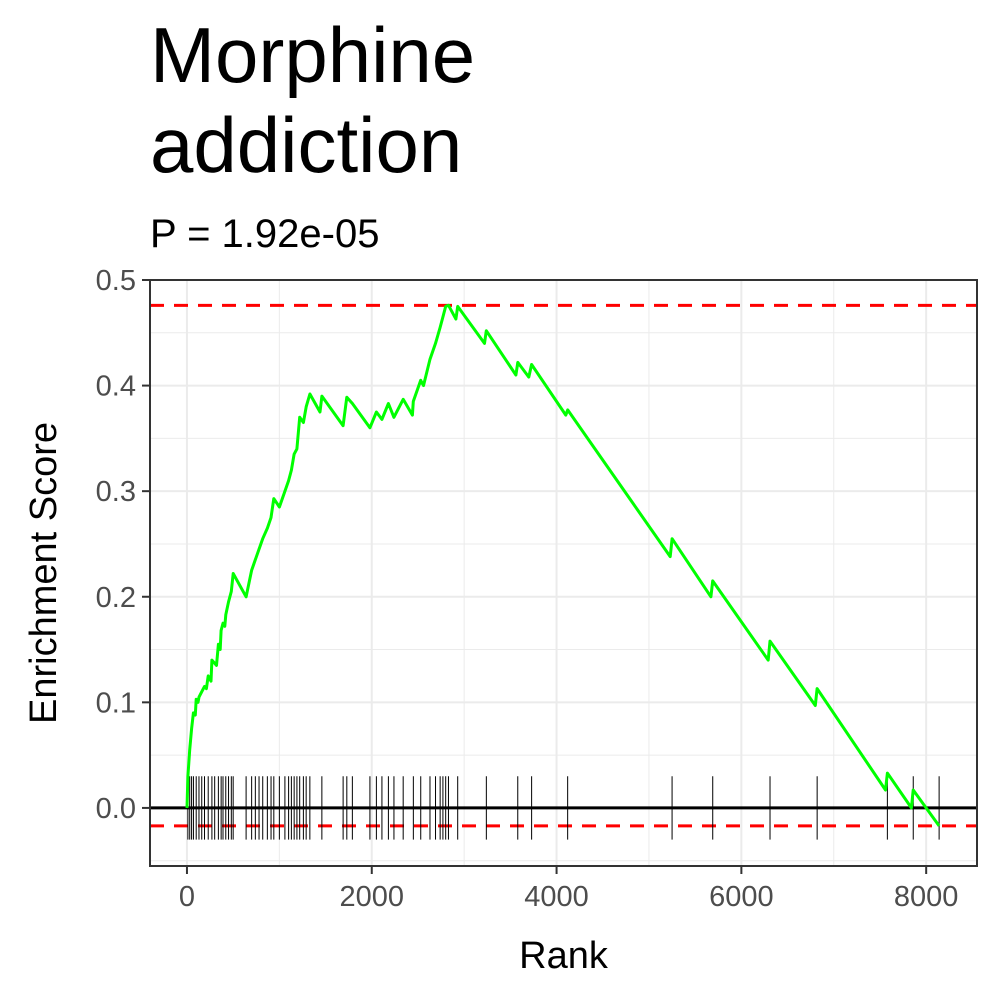 Image resolution: width=1000 pixels, height=1000 pixels. I want to click on y-tick-label: 0.4, so click(116, 387).